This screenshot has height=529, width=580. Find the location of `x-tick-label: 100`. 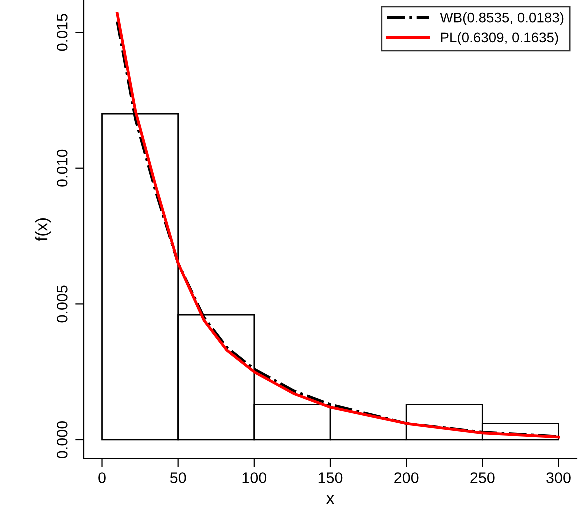

x-tick-label: 100 is located at coordinates (254, 478).